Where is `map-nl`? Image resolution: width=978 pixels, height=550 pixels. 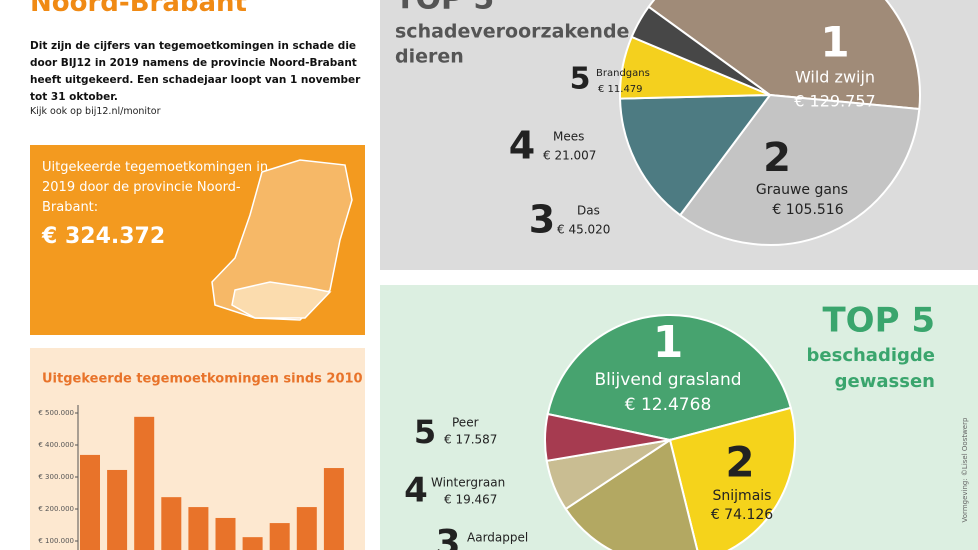
map-nl is located at coordinates (282, 240).